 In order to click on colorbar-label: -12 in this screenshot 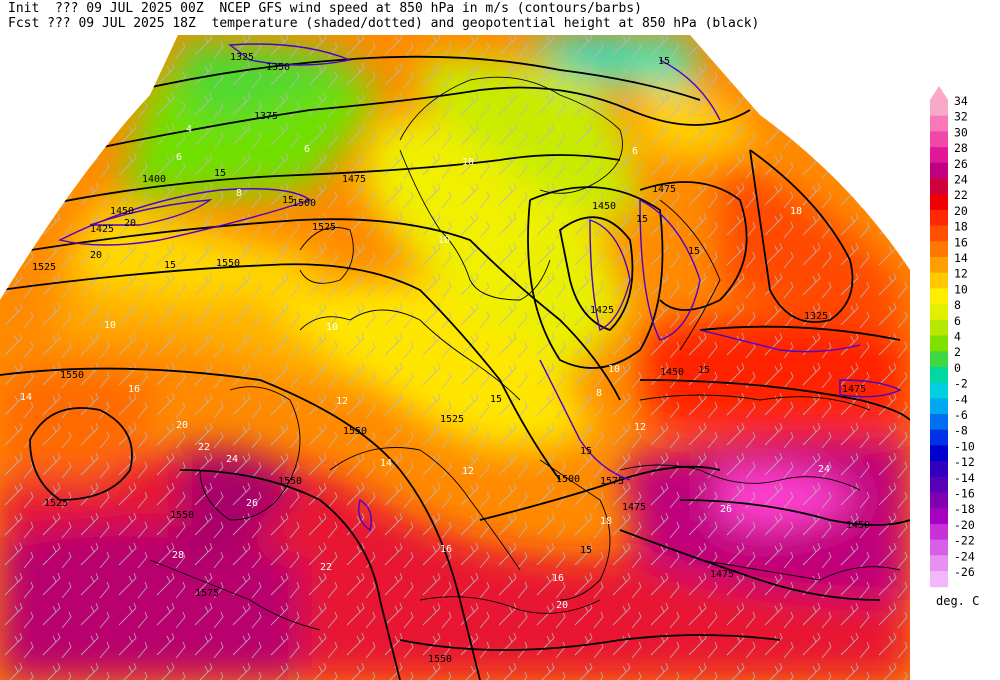, I will do `click(964, 462)`.